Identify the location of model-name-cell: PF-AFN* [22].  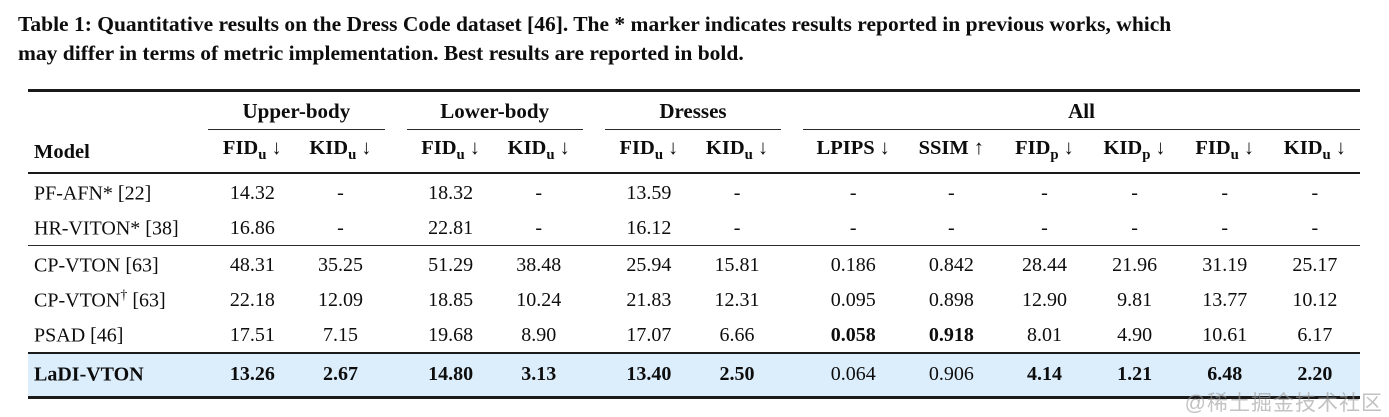
(118, 192).